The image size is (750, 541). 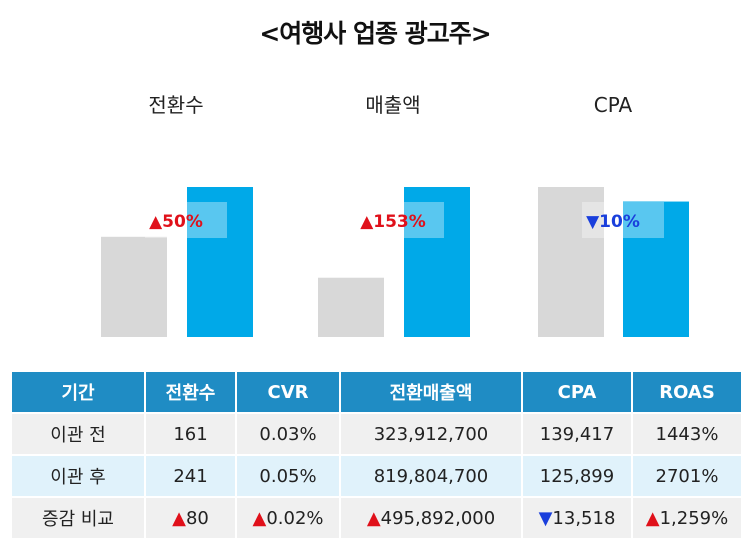 I want to click on header-period: 기간, so click(x=78, y=392).